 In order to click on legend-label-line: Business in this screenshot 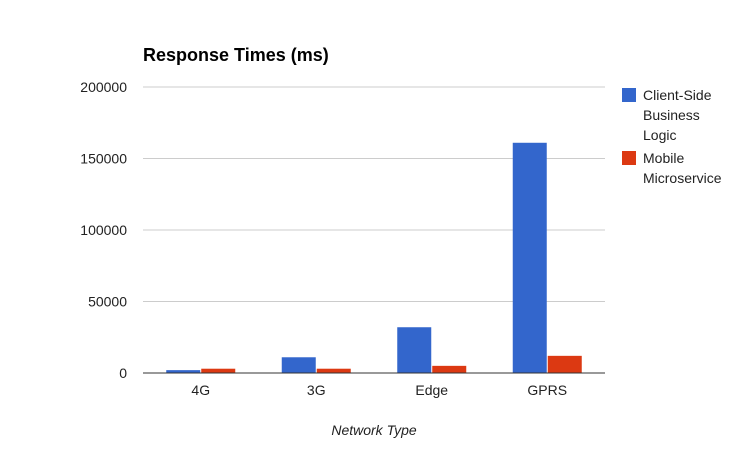, I will do `click(671, 115)`.